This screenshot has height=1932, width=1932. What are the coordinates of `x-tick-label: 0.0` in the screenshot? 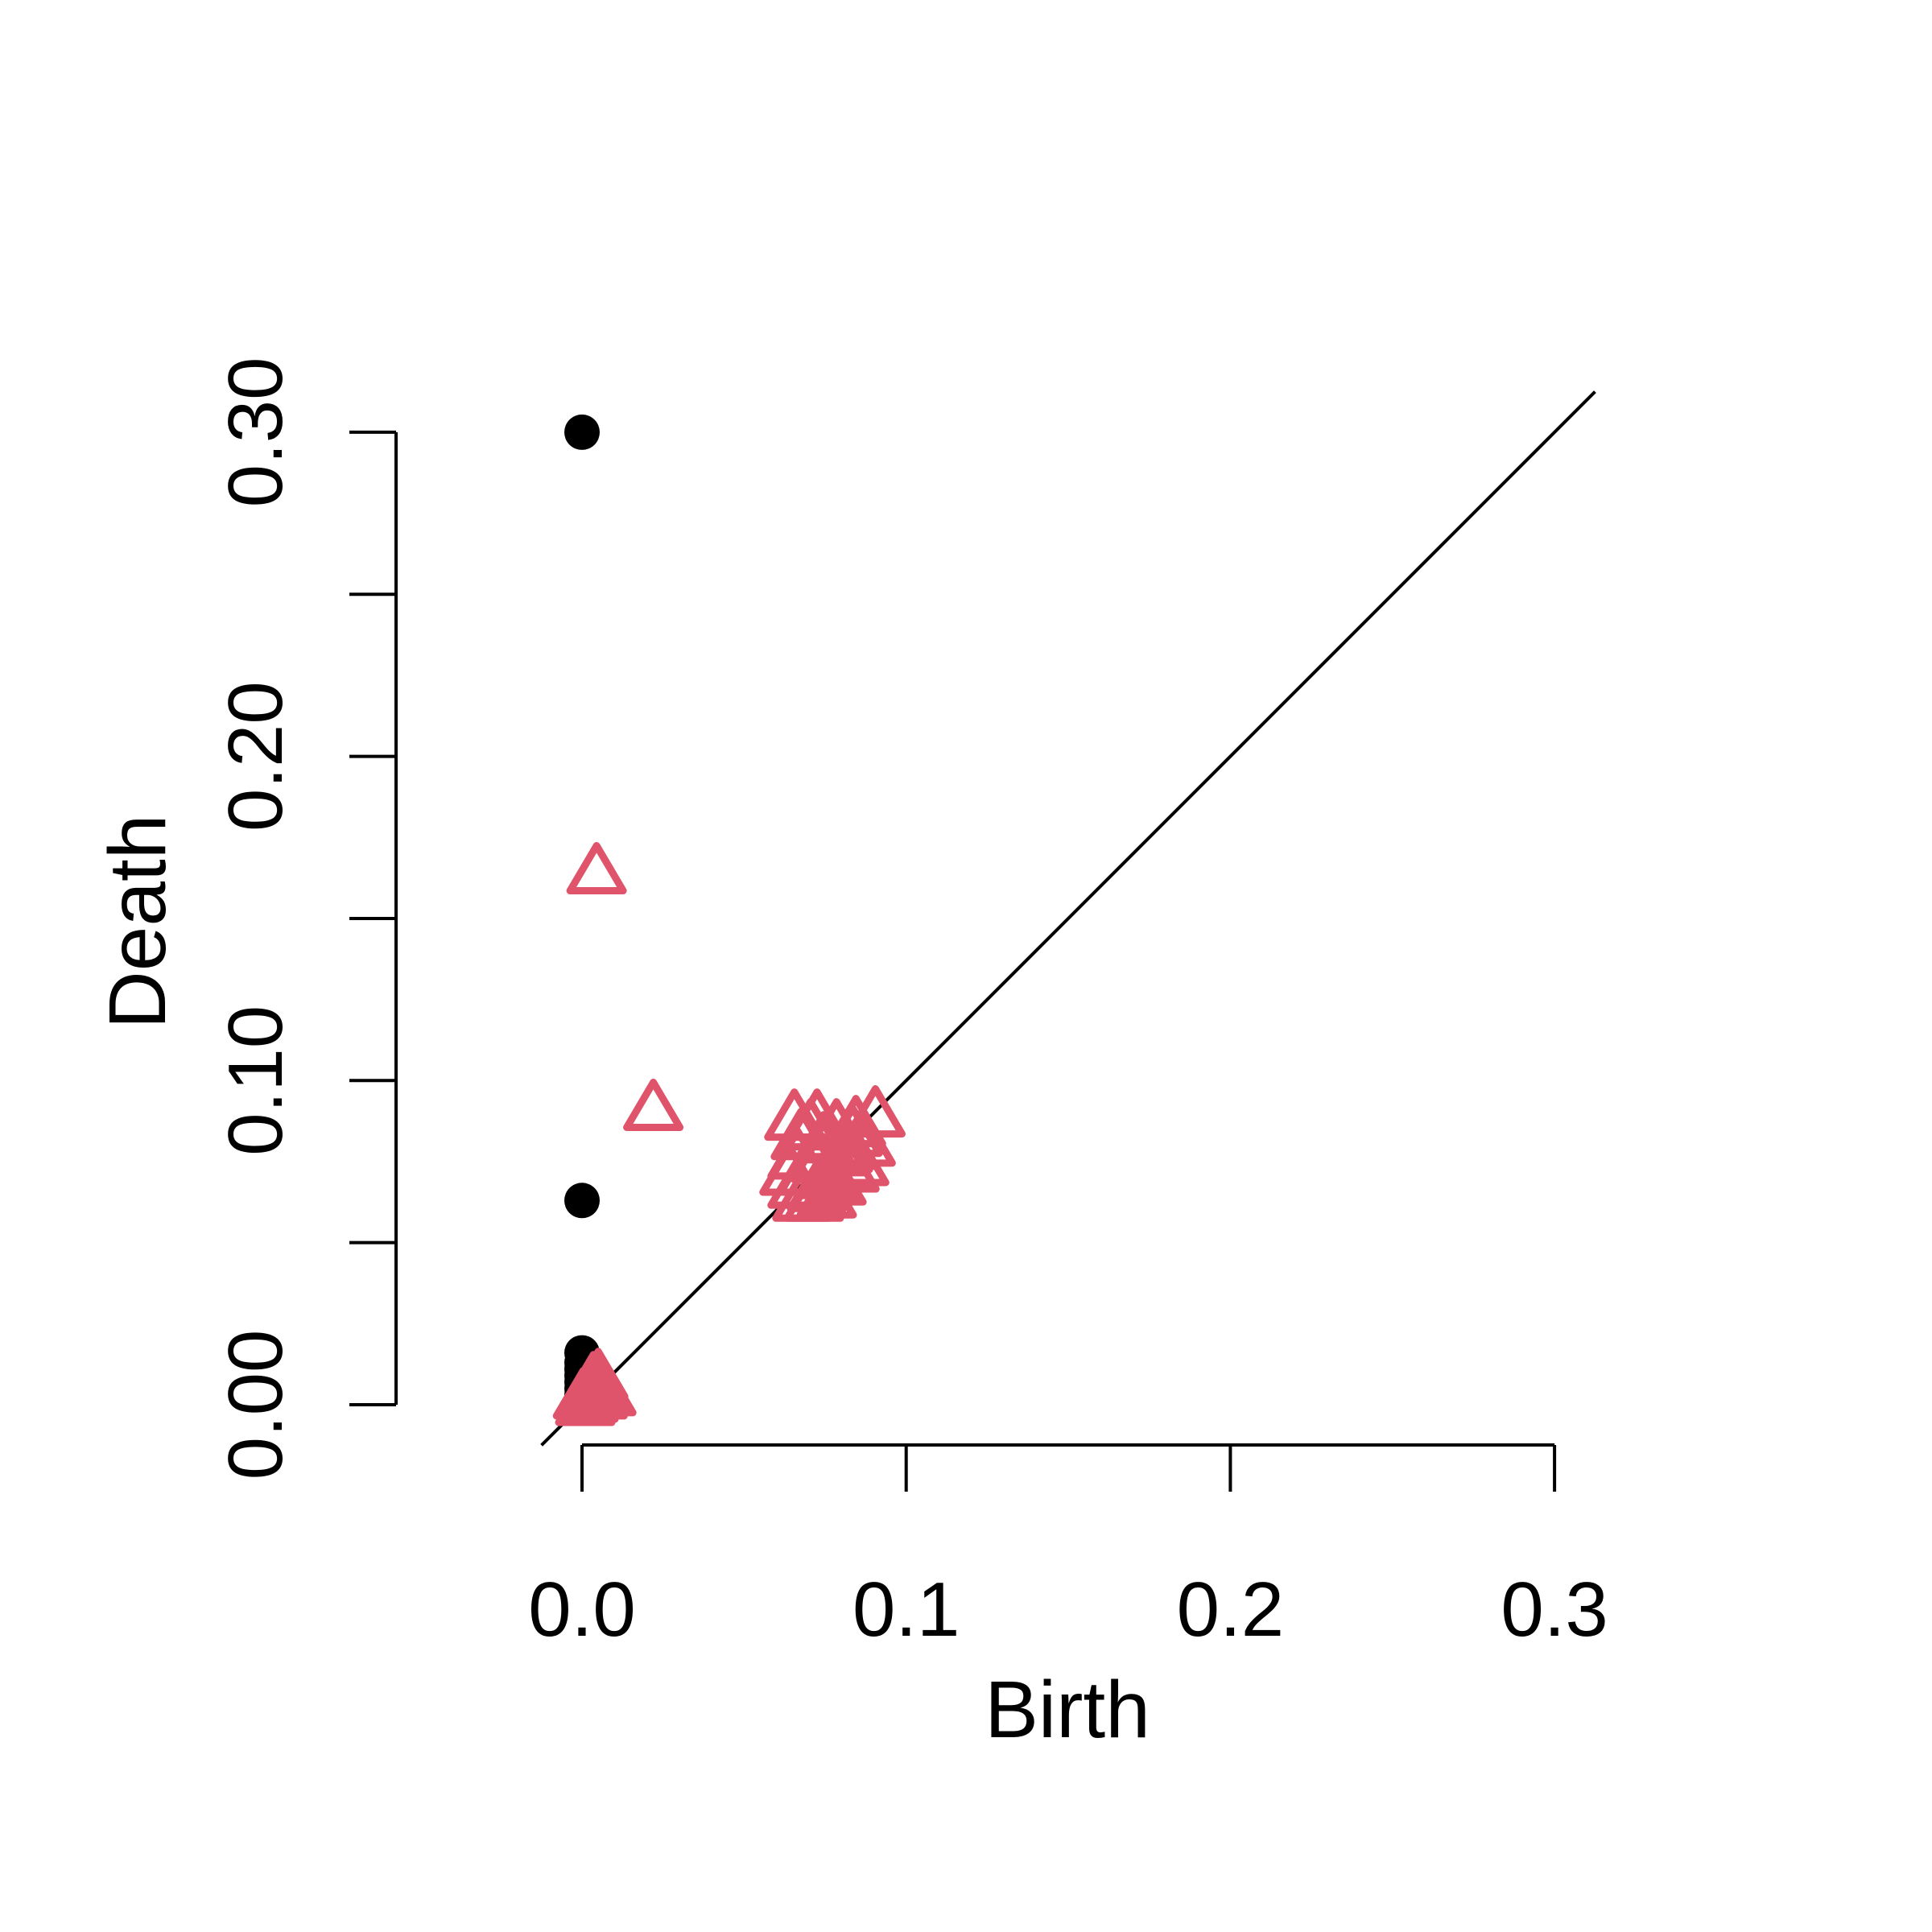 It's located at (581, 1610).